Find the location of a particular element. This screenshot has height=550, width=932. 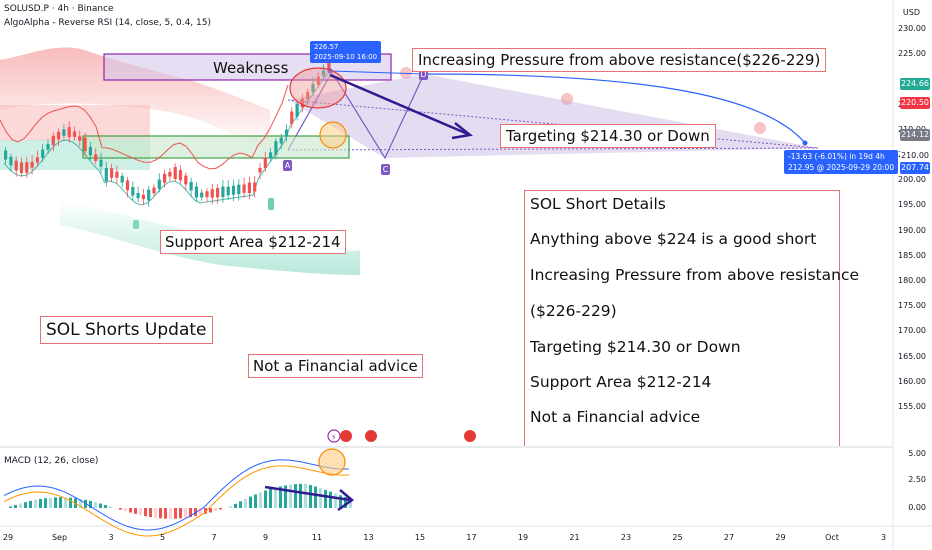

price-tag: 220.50 is located at coordinates (915, 103).